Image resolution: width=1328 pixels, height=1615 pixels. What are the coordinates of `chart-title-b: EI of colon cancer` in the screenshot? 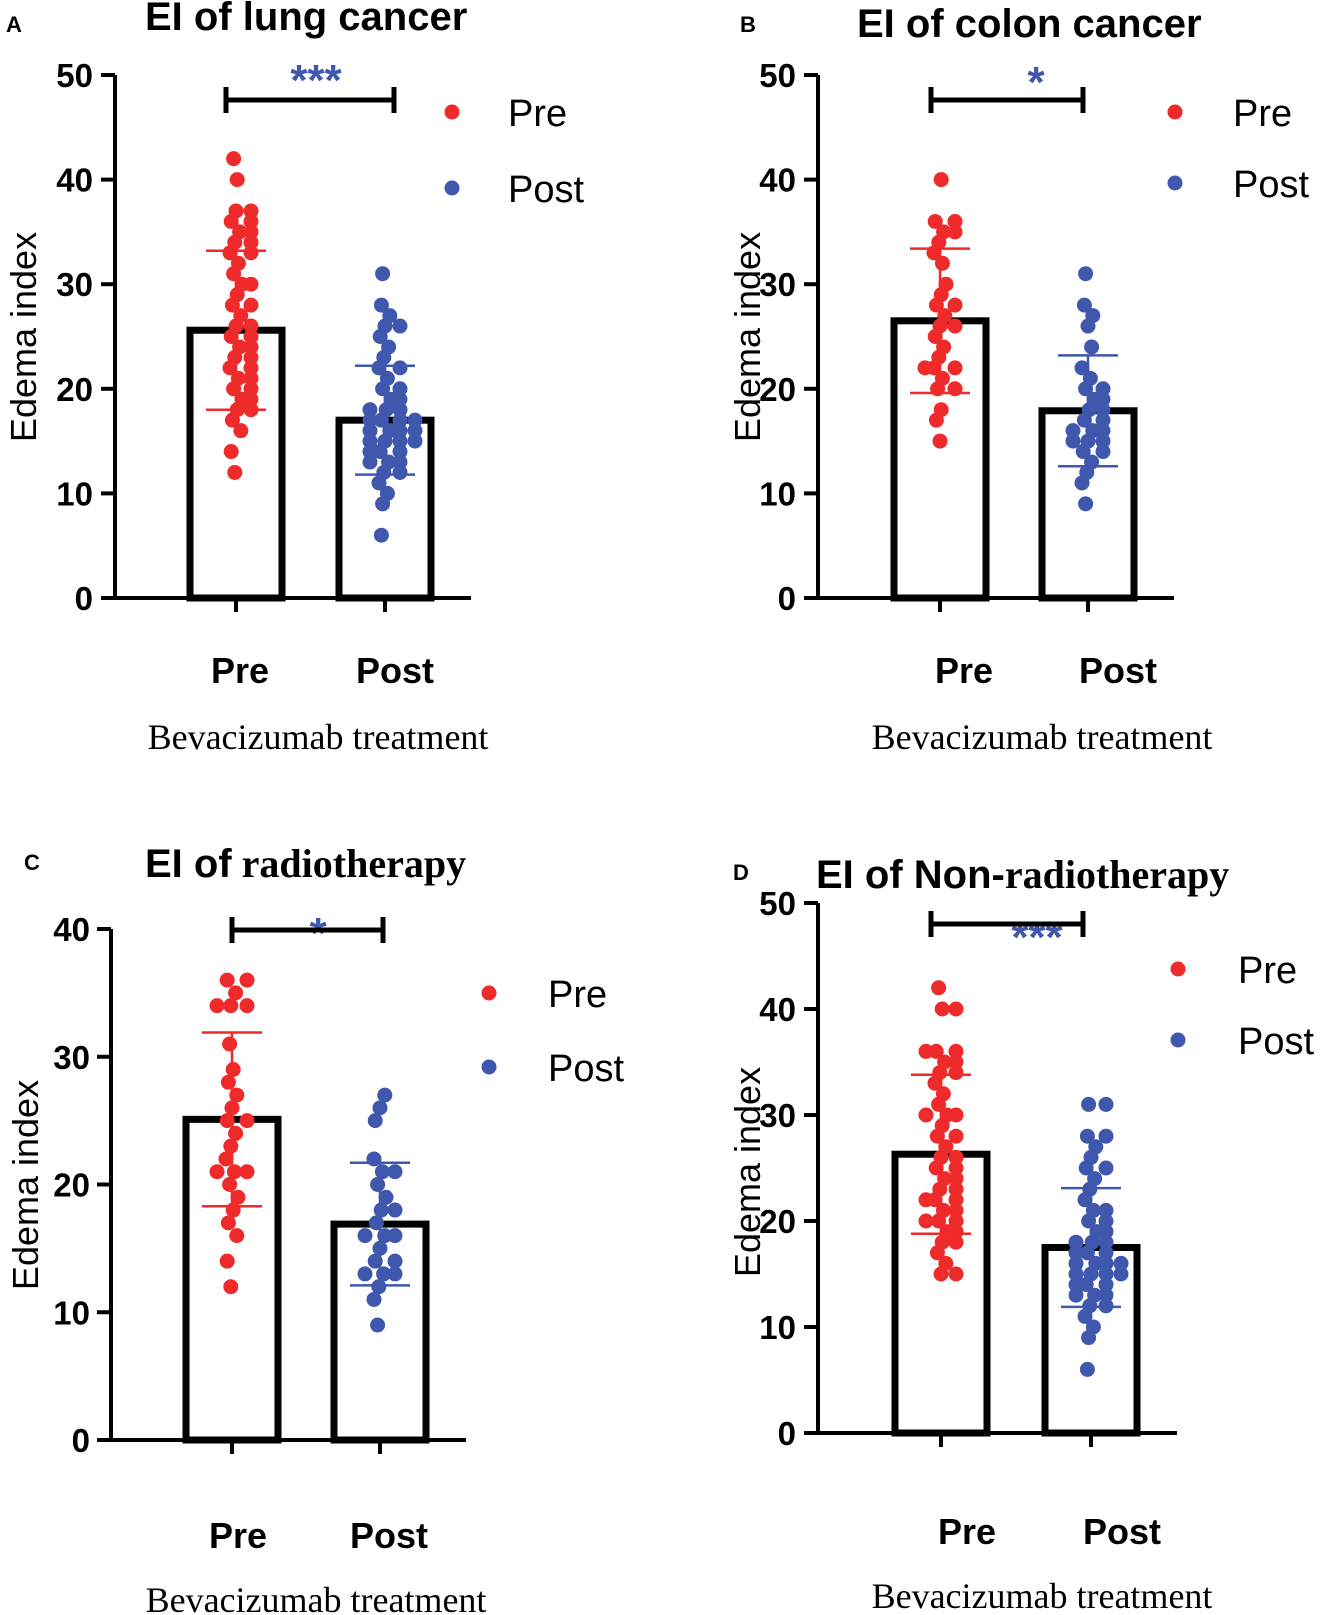 It's located at (1029, 24).